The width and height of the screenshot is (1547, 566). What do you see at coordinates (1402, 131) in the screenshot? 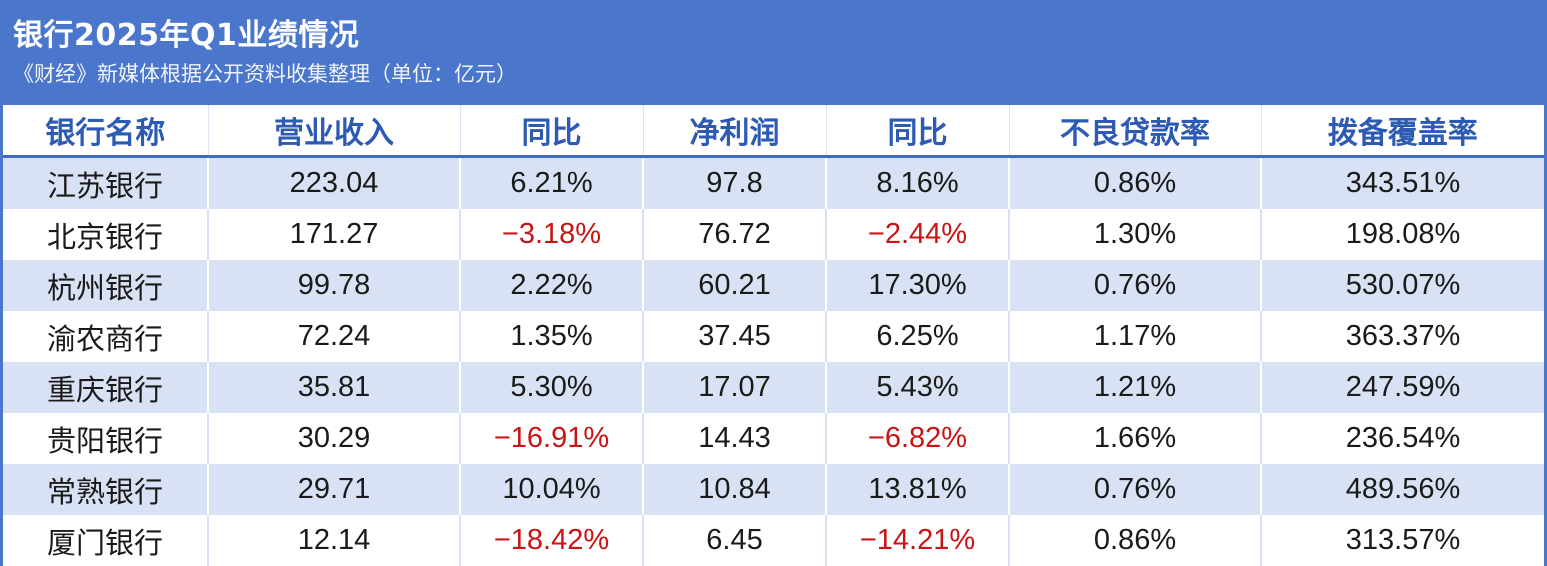
I see `column-header-coverage-ratio: 拨备覆盖率` at bounding box center [1402, 131].